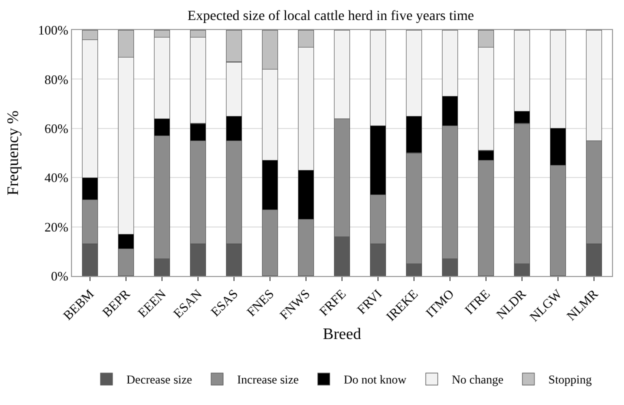 Image resolution: width=624 pixels, height=405 pixels. I want to click on y-tick-label: 100%, so click(53, 30).